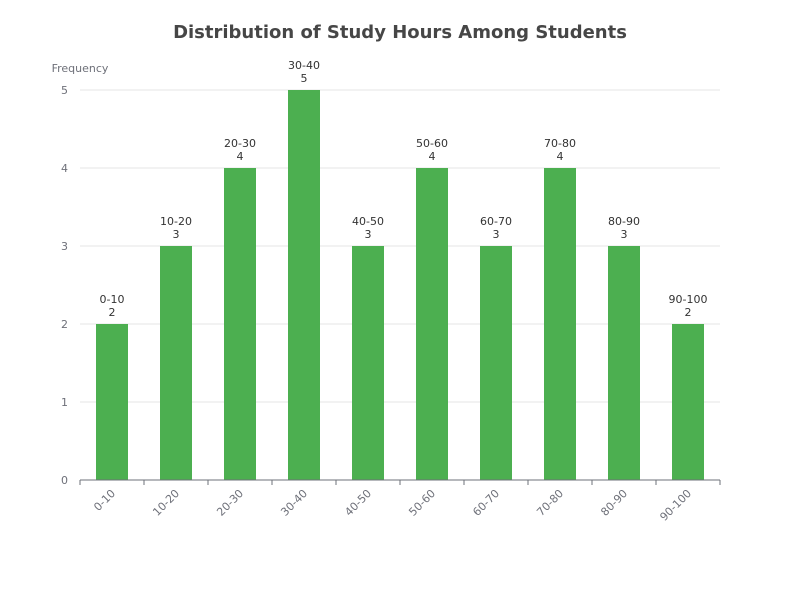  Describe the element at coordinates (422, 503) in the screenshot. I see `x-tick-label: 50-60` at that location.